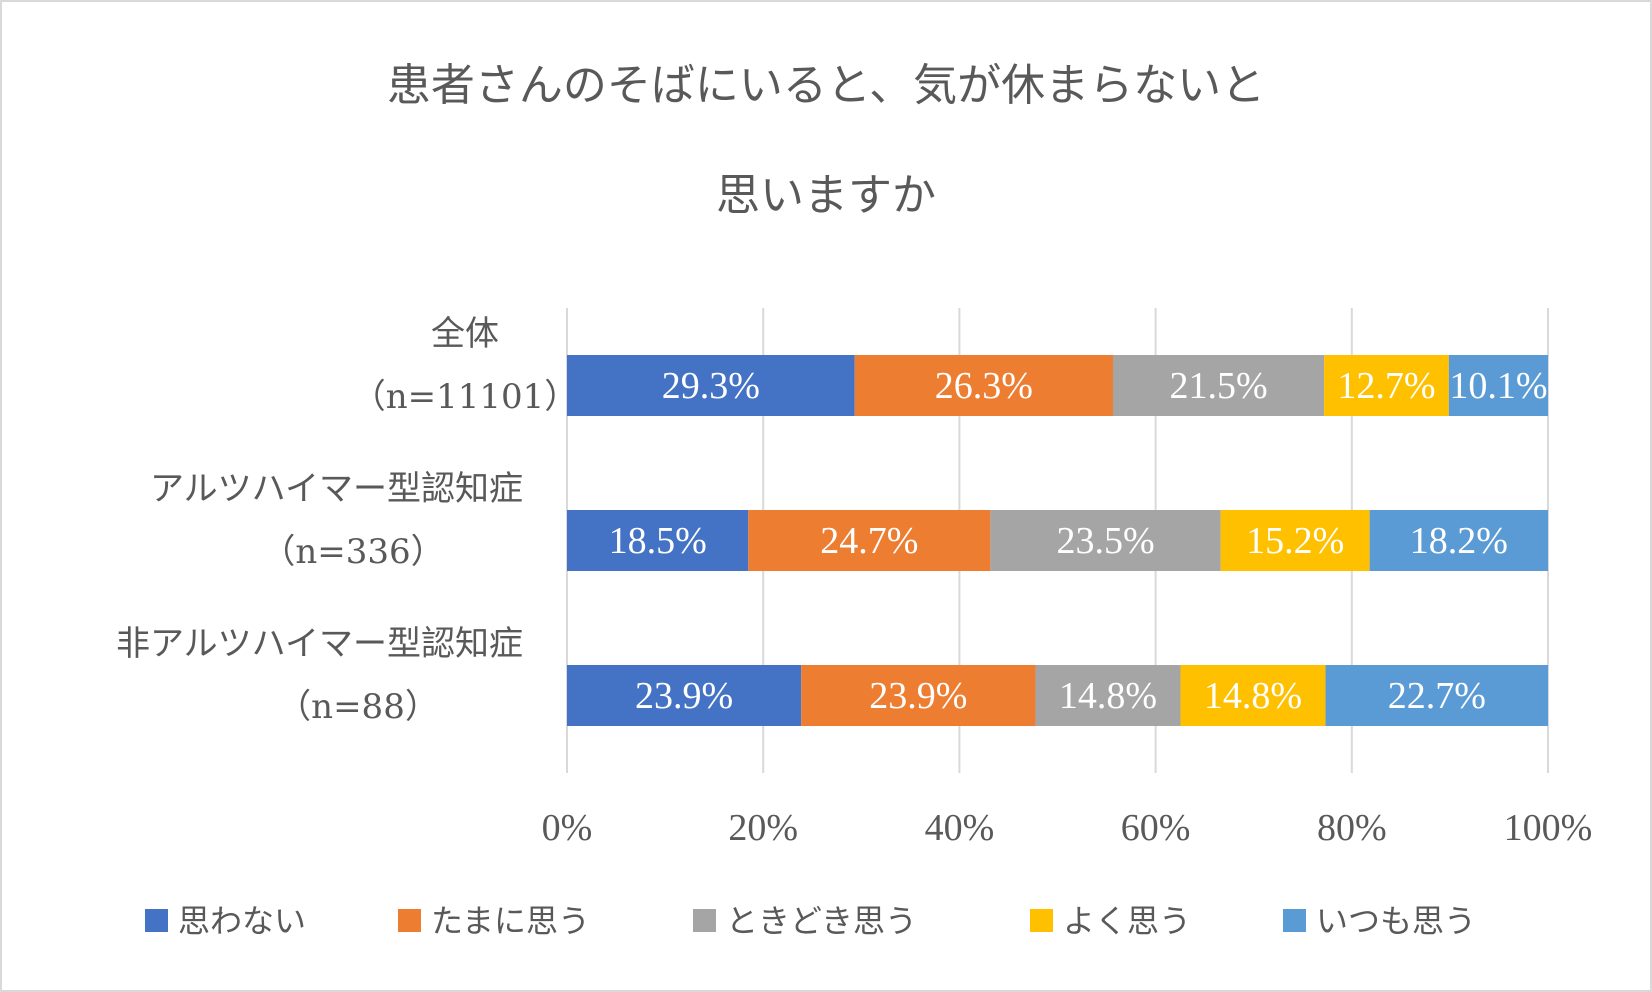 The image size is (1652, 992). Describe the element at coordinates (336, 489) in the screenshot. I see `category-label: アルツハイマー型認知症` at that location.